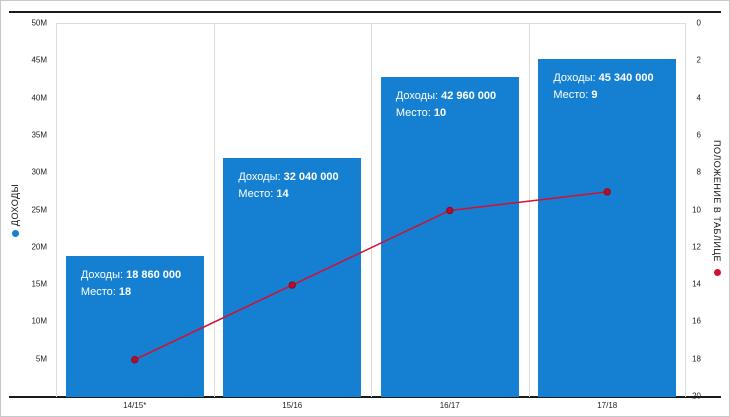 Image resolution: width=730 pixels, height=417 pixels. Describe the element at coordinates (371, 408) in the screenshot. I see `category-labels: 14/15* 15/16 16/17 17/18` at that location.